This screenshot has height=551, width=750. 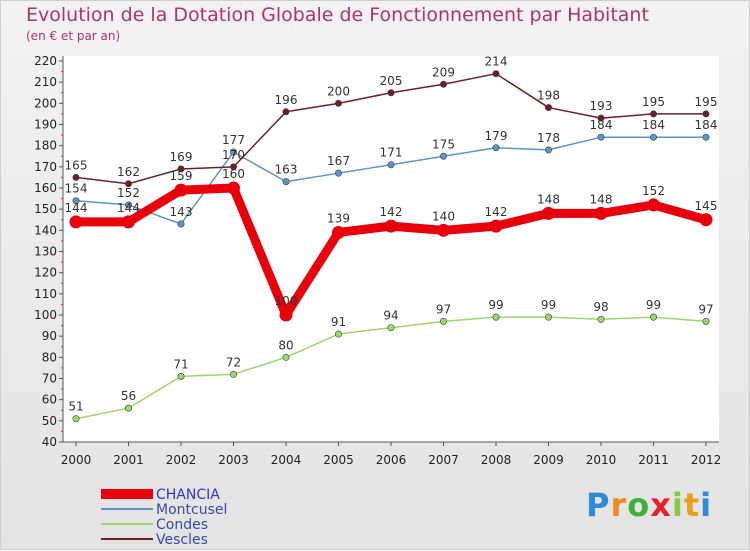 What do you see at coordinates (601, 460) in the screenshot?
I see `x-tick-label: 2010` at bounding box center [601, 460].